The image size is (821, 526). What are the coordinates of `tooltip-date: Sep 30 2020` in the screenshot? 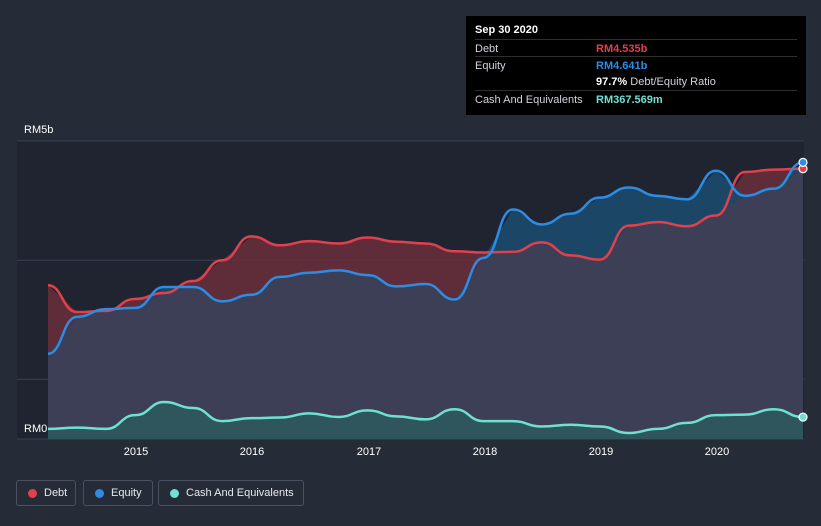 It's located at (506, 30).